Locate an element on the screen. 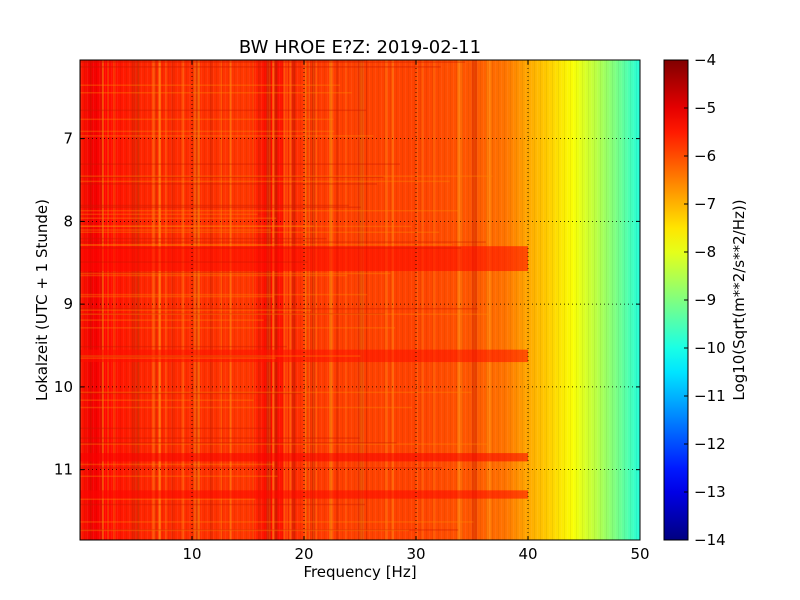 The height and width of the screenshot is (600, 800). y-tick-label: 10 is located at coordinates (63, 387).